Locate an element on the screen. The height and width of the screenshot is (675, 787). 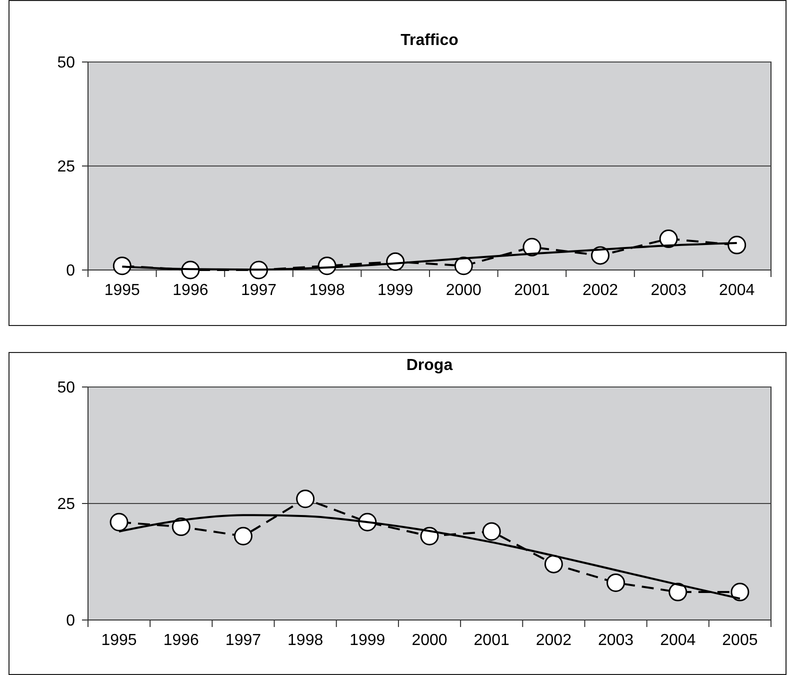
chart-title: Droga is located at coordinates (429, 365).